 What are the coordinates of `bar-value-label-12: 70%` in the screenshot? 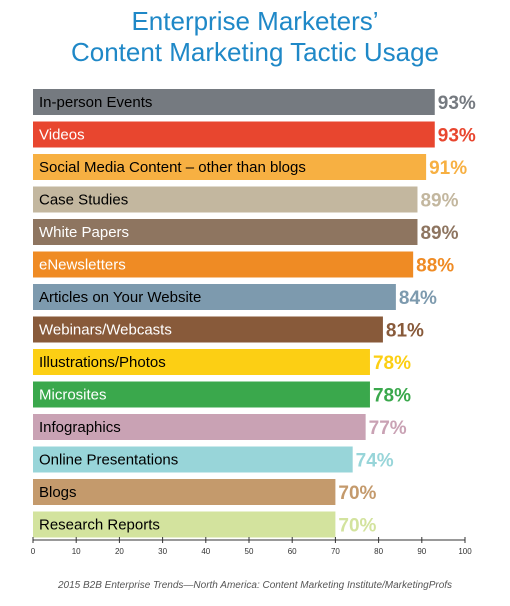 It's located at (357, 493).